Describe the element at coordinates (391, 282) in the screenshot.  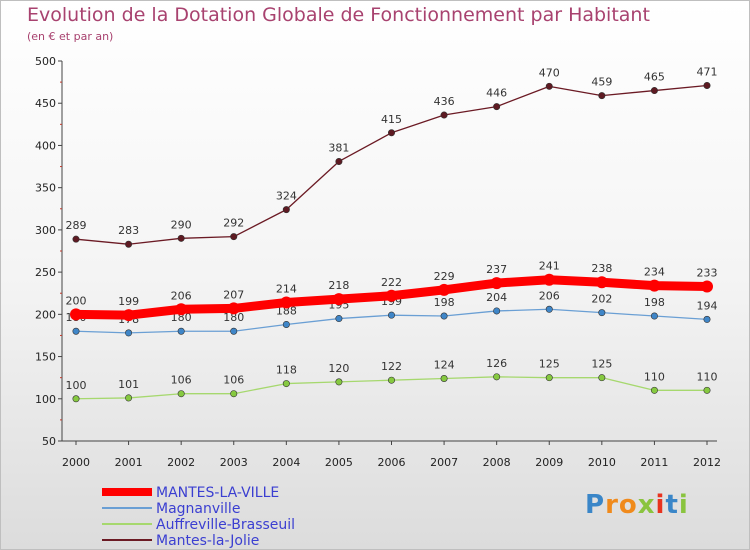
I see `data-label: 222` at that location.